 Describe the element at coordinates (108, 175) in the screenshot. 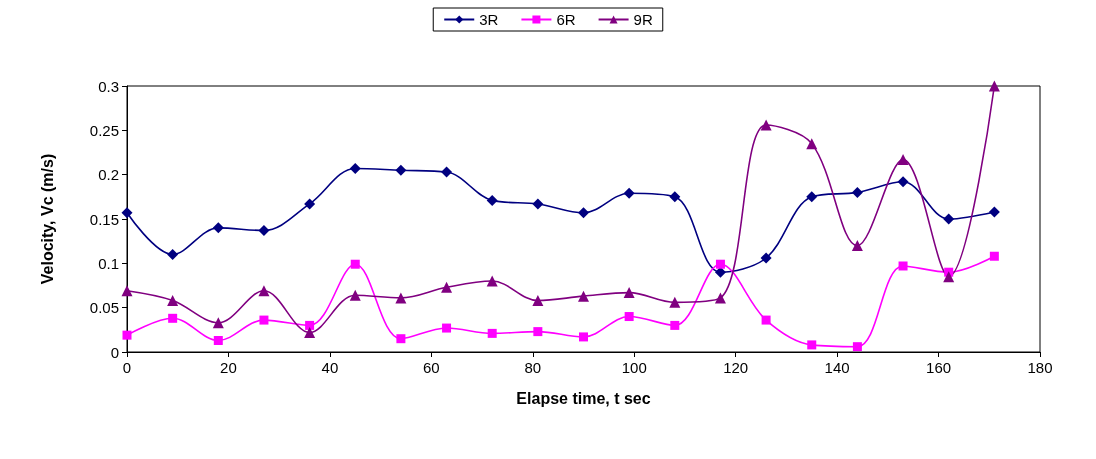

I see `y-tick-label: 0.2` at that location.